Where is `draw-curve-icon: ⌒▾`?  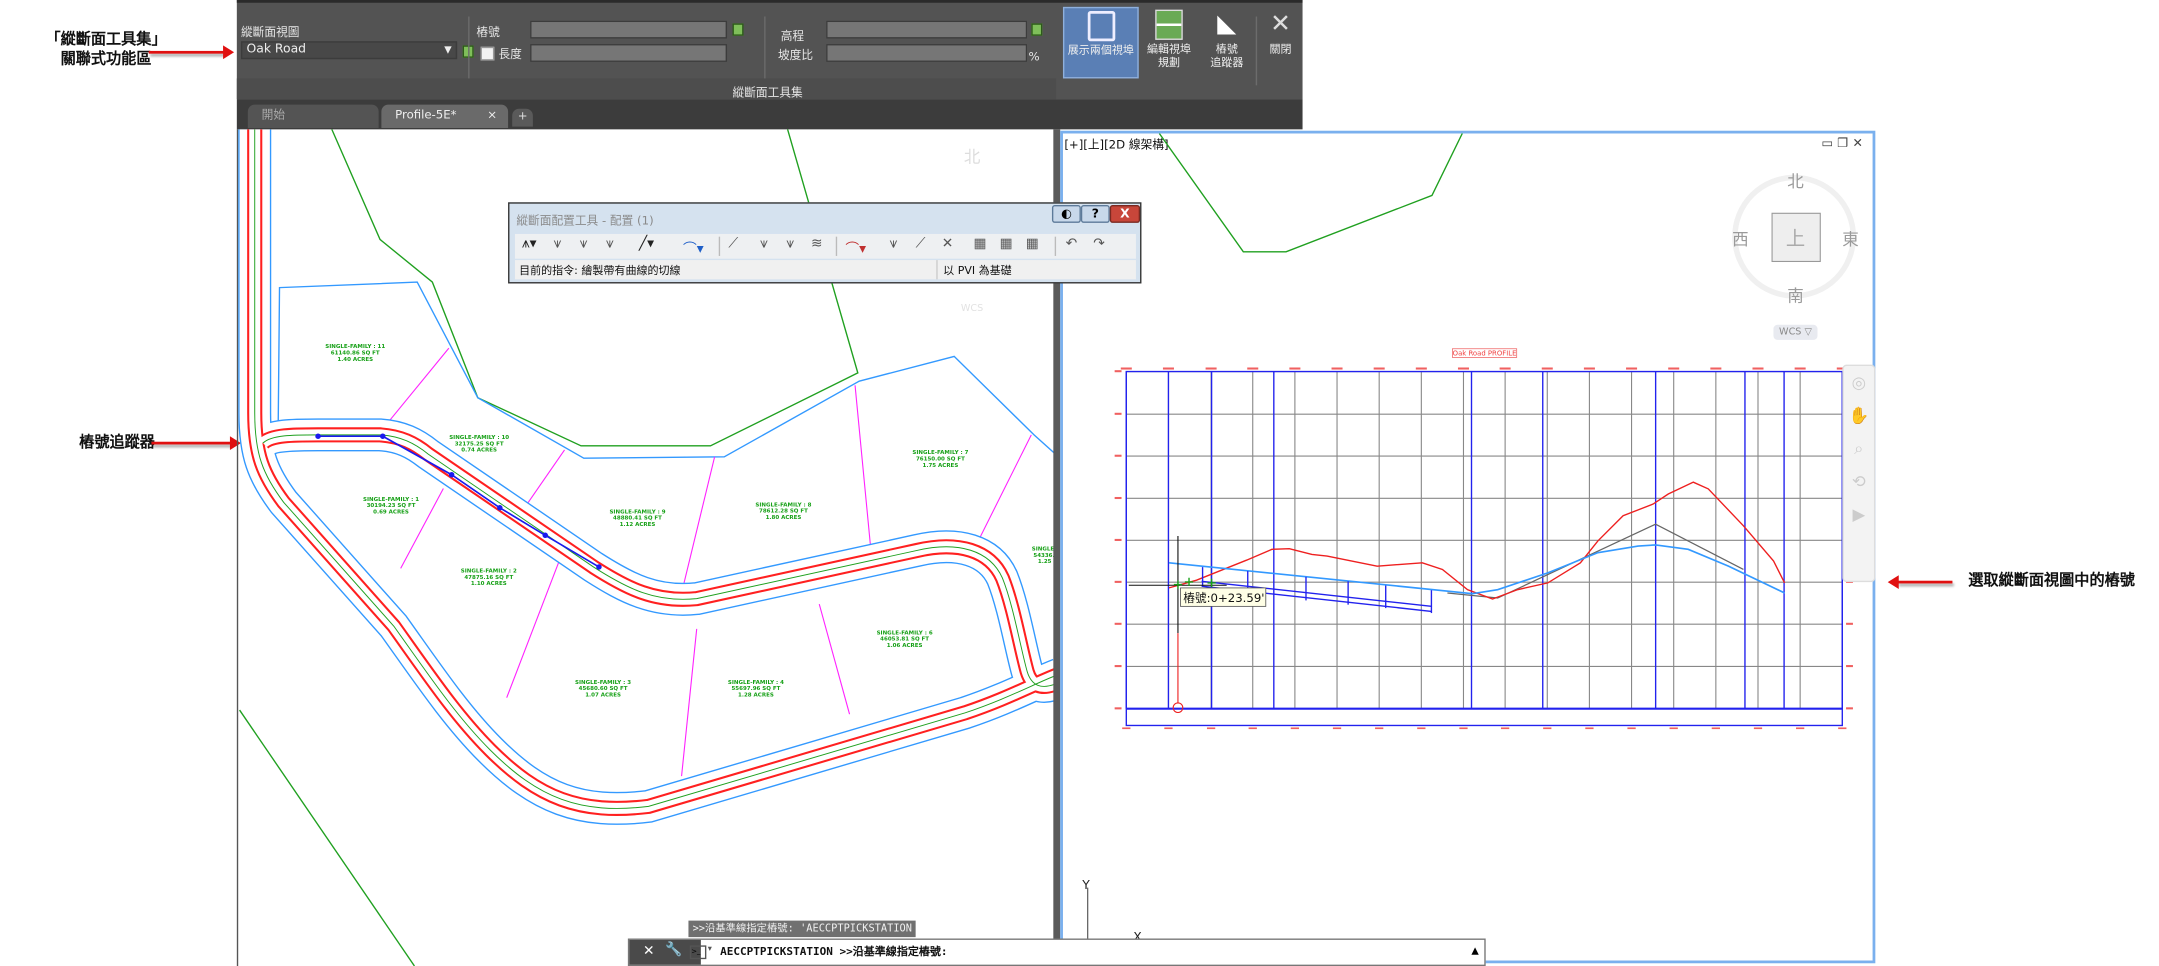
draw-curve-icon: ⌒▾ is located at coordinates (693, 250).